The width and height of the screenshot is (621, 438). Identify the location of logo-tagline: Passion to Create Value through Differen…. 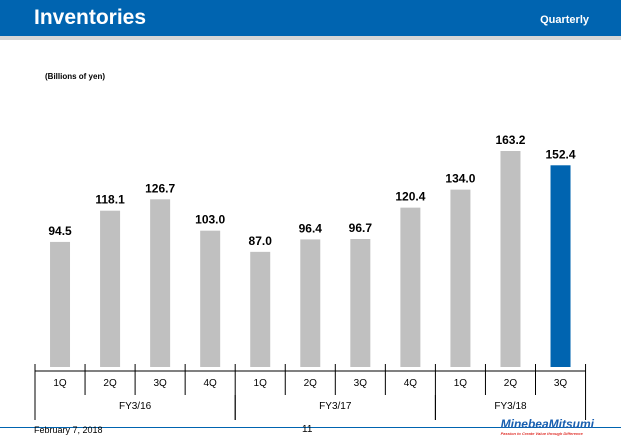
(541, 433).